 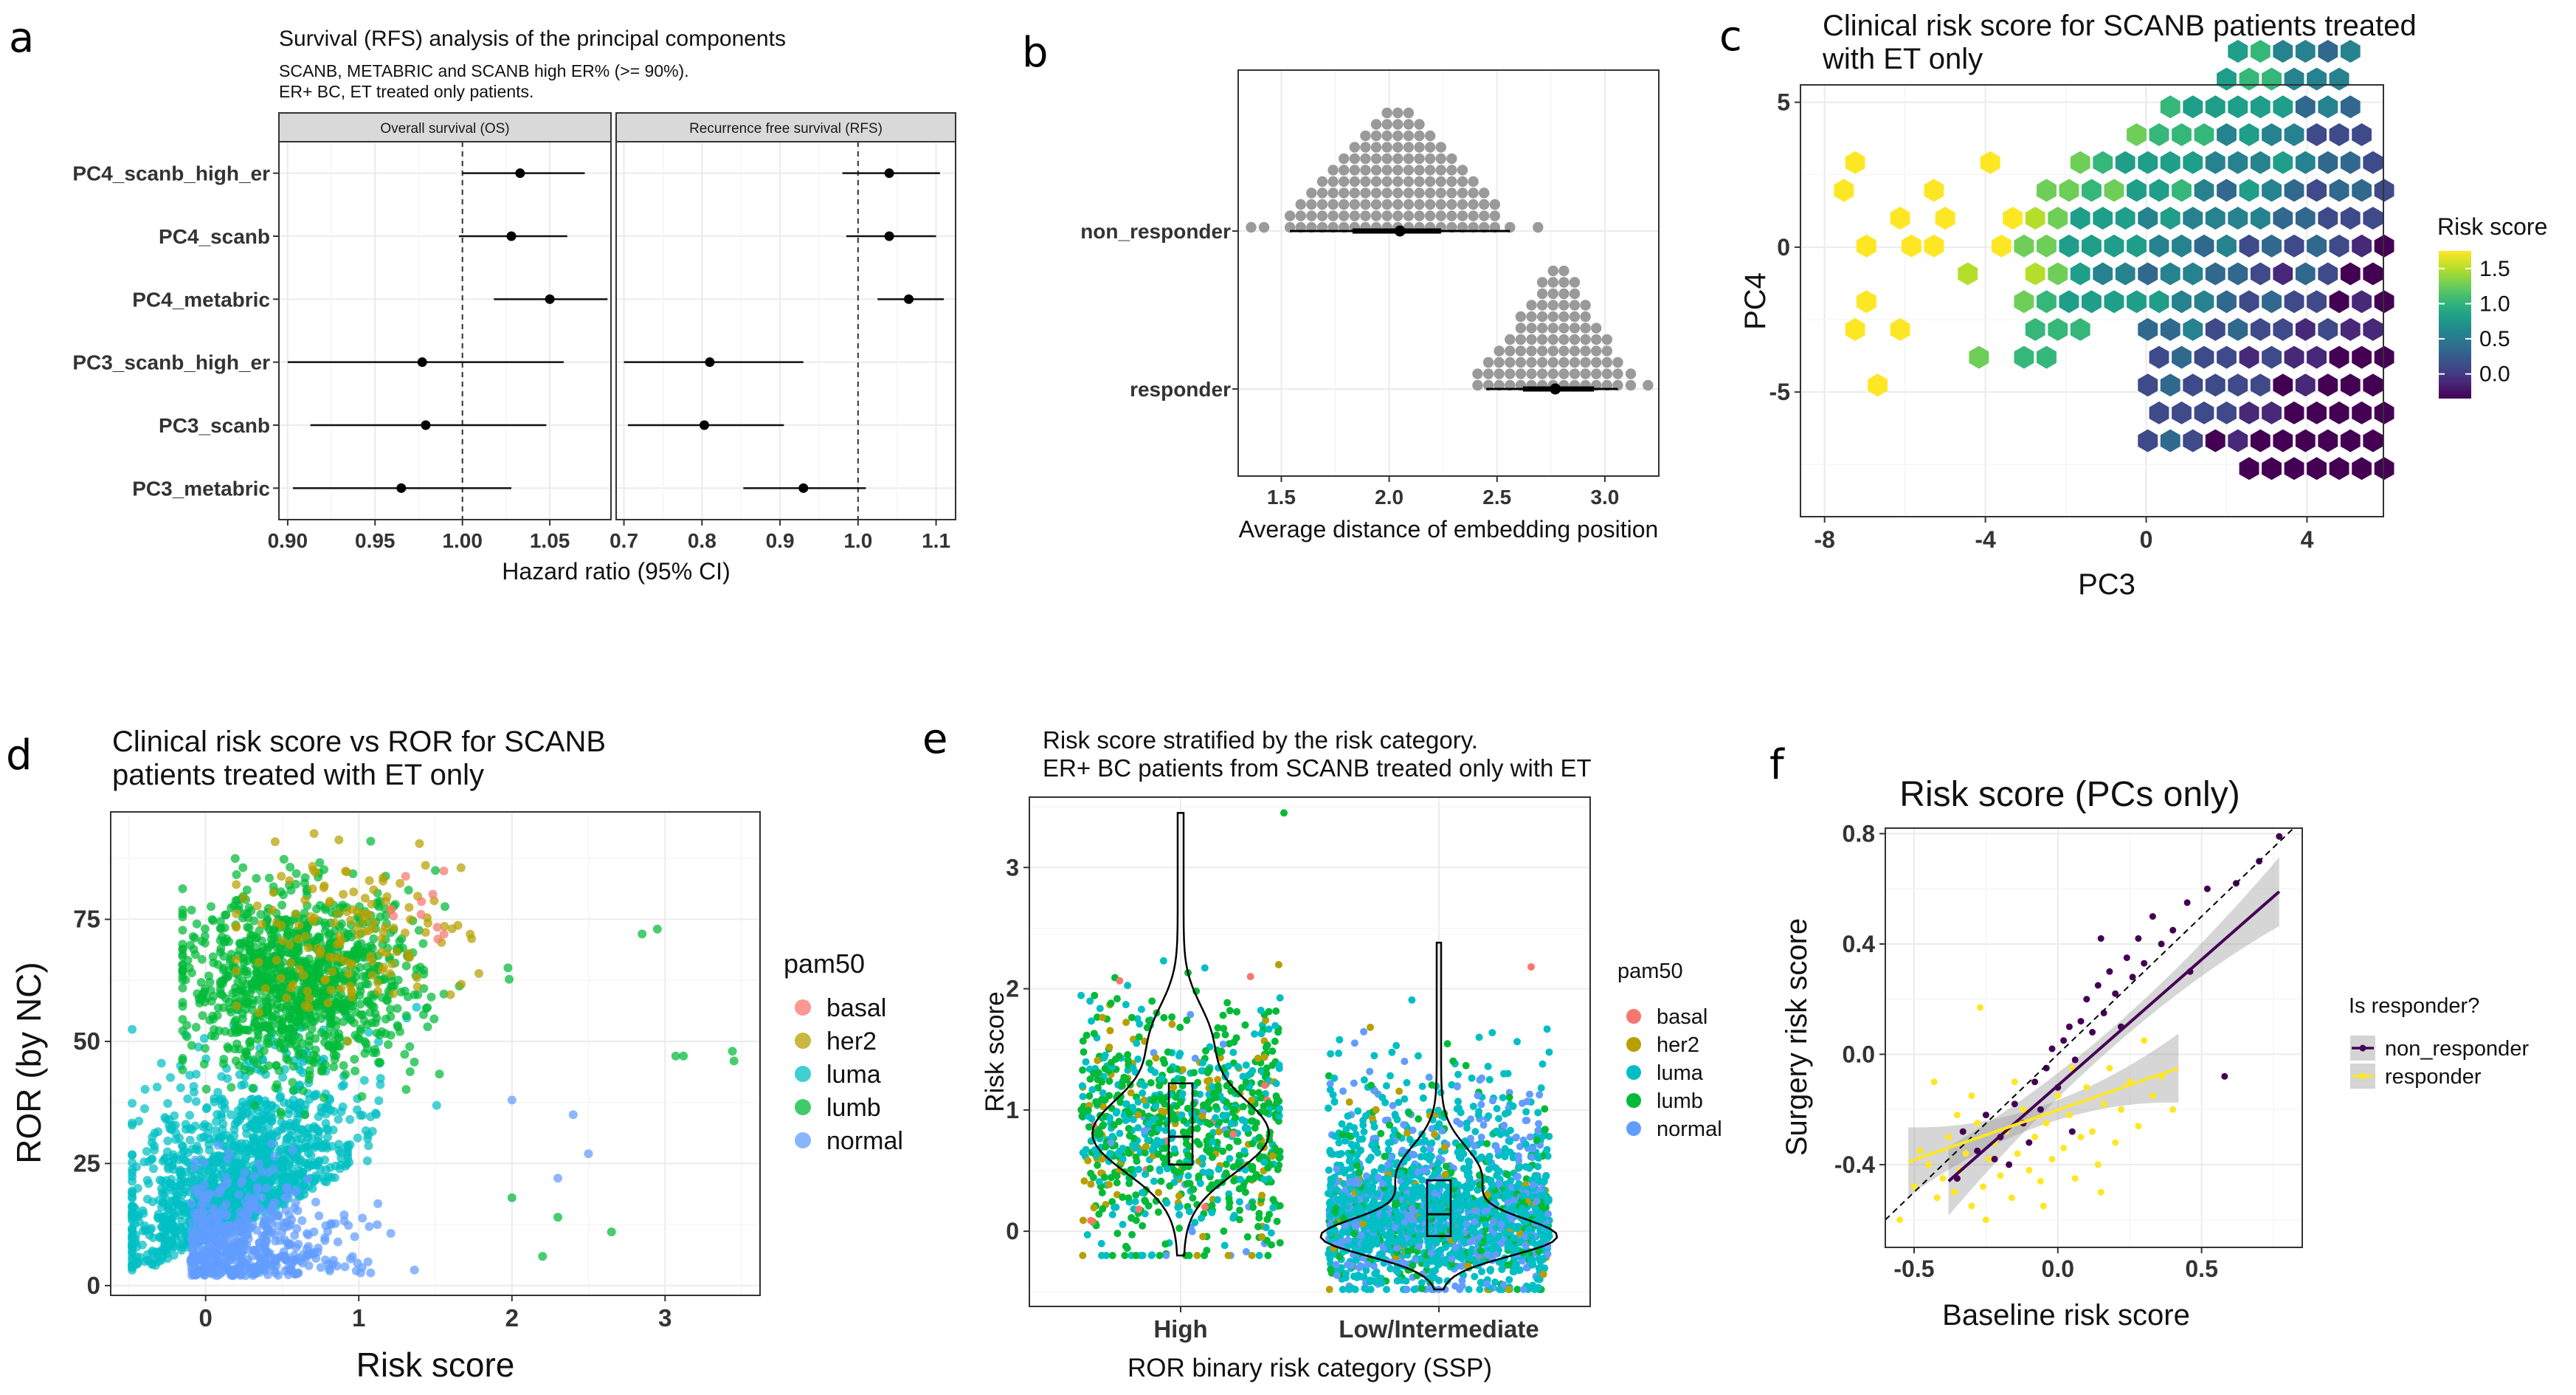 What do you see at coordinates (421, 914) in the screenshot?
I see `point-basal` at bounding box center [421, 914].